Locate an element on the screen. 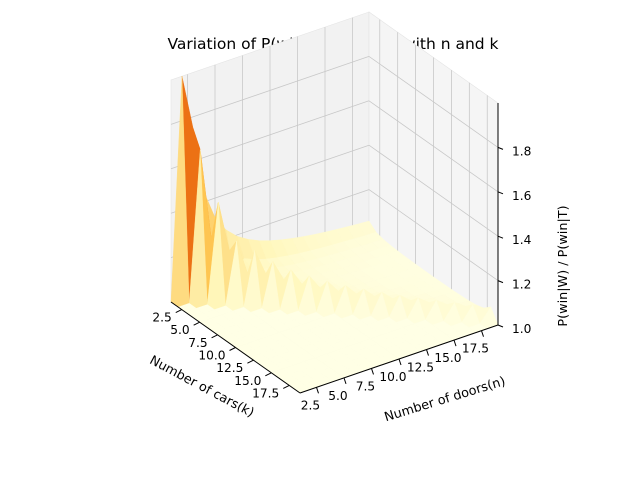  y-tick-label: 17.5 is located at coordinates (475, 349).